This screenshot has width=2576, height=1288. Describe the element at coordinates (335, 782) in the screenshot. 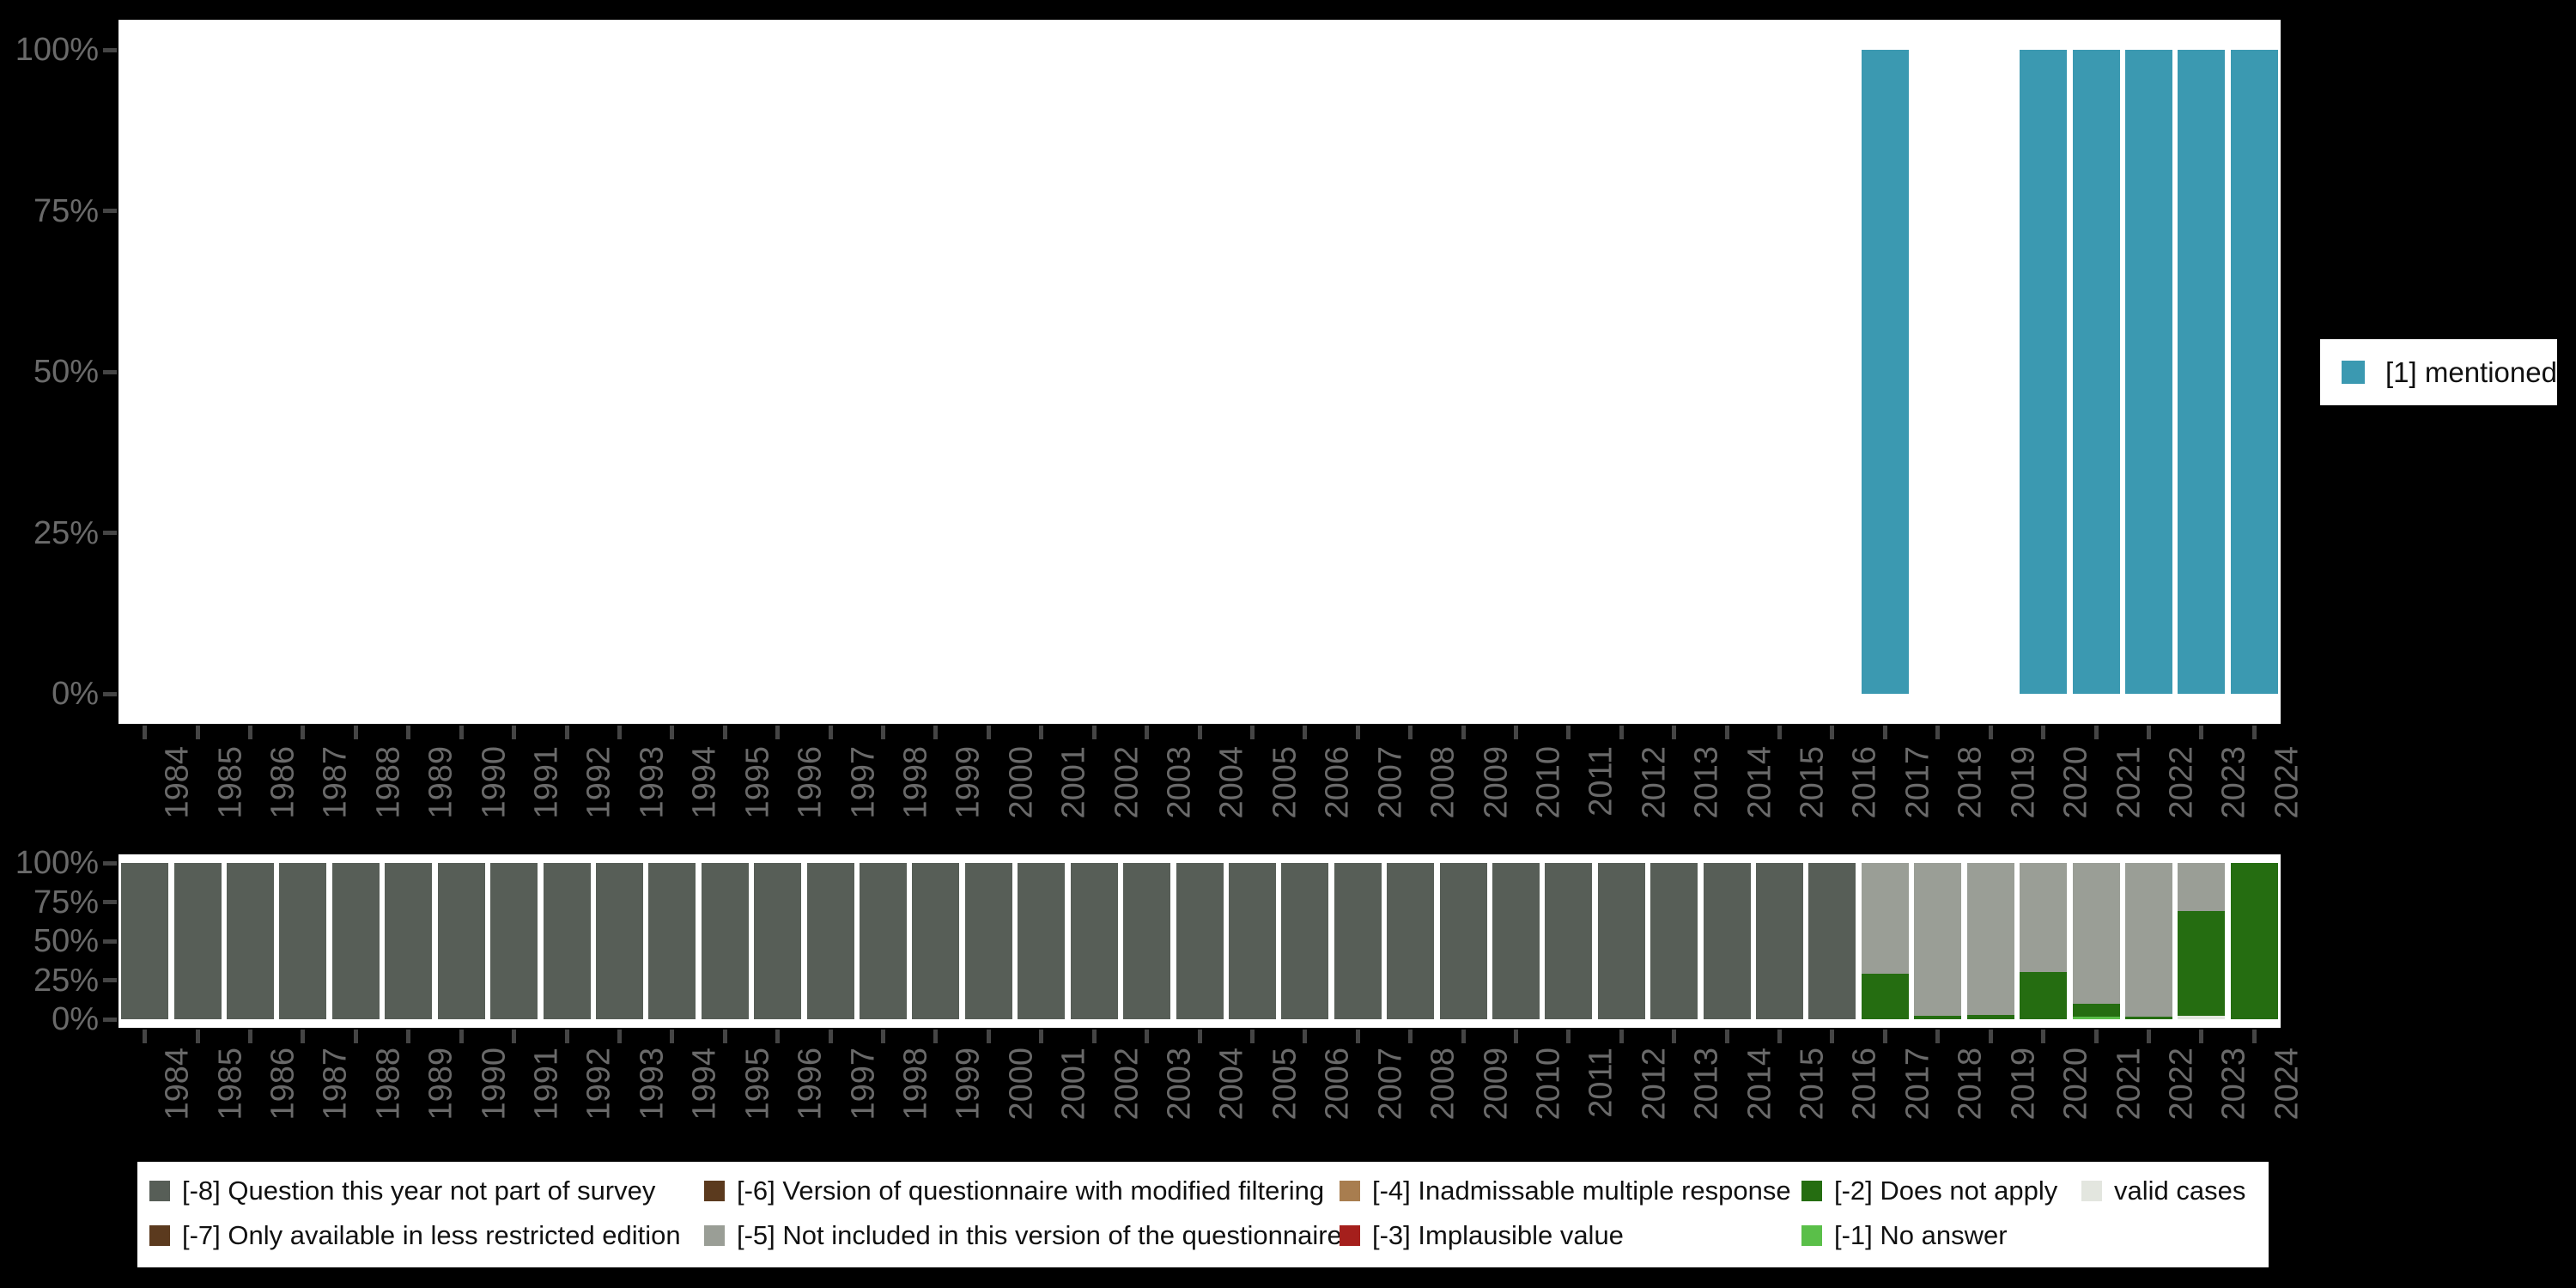

I see `x-tick-label-1987: 1987` at that location.